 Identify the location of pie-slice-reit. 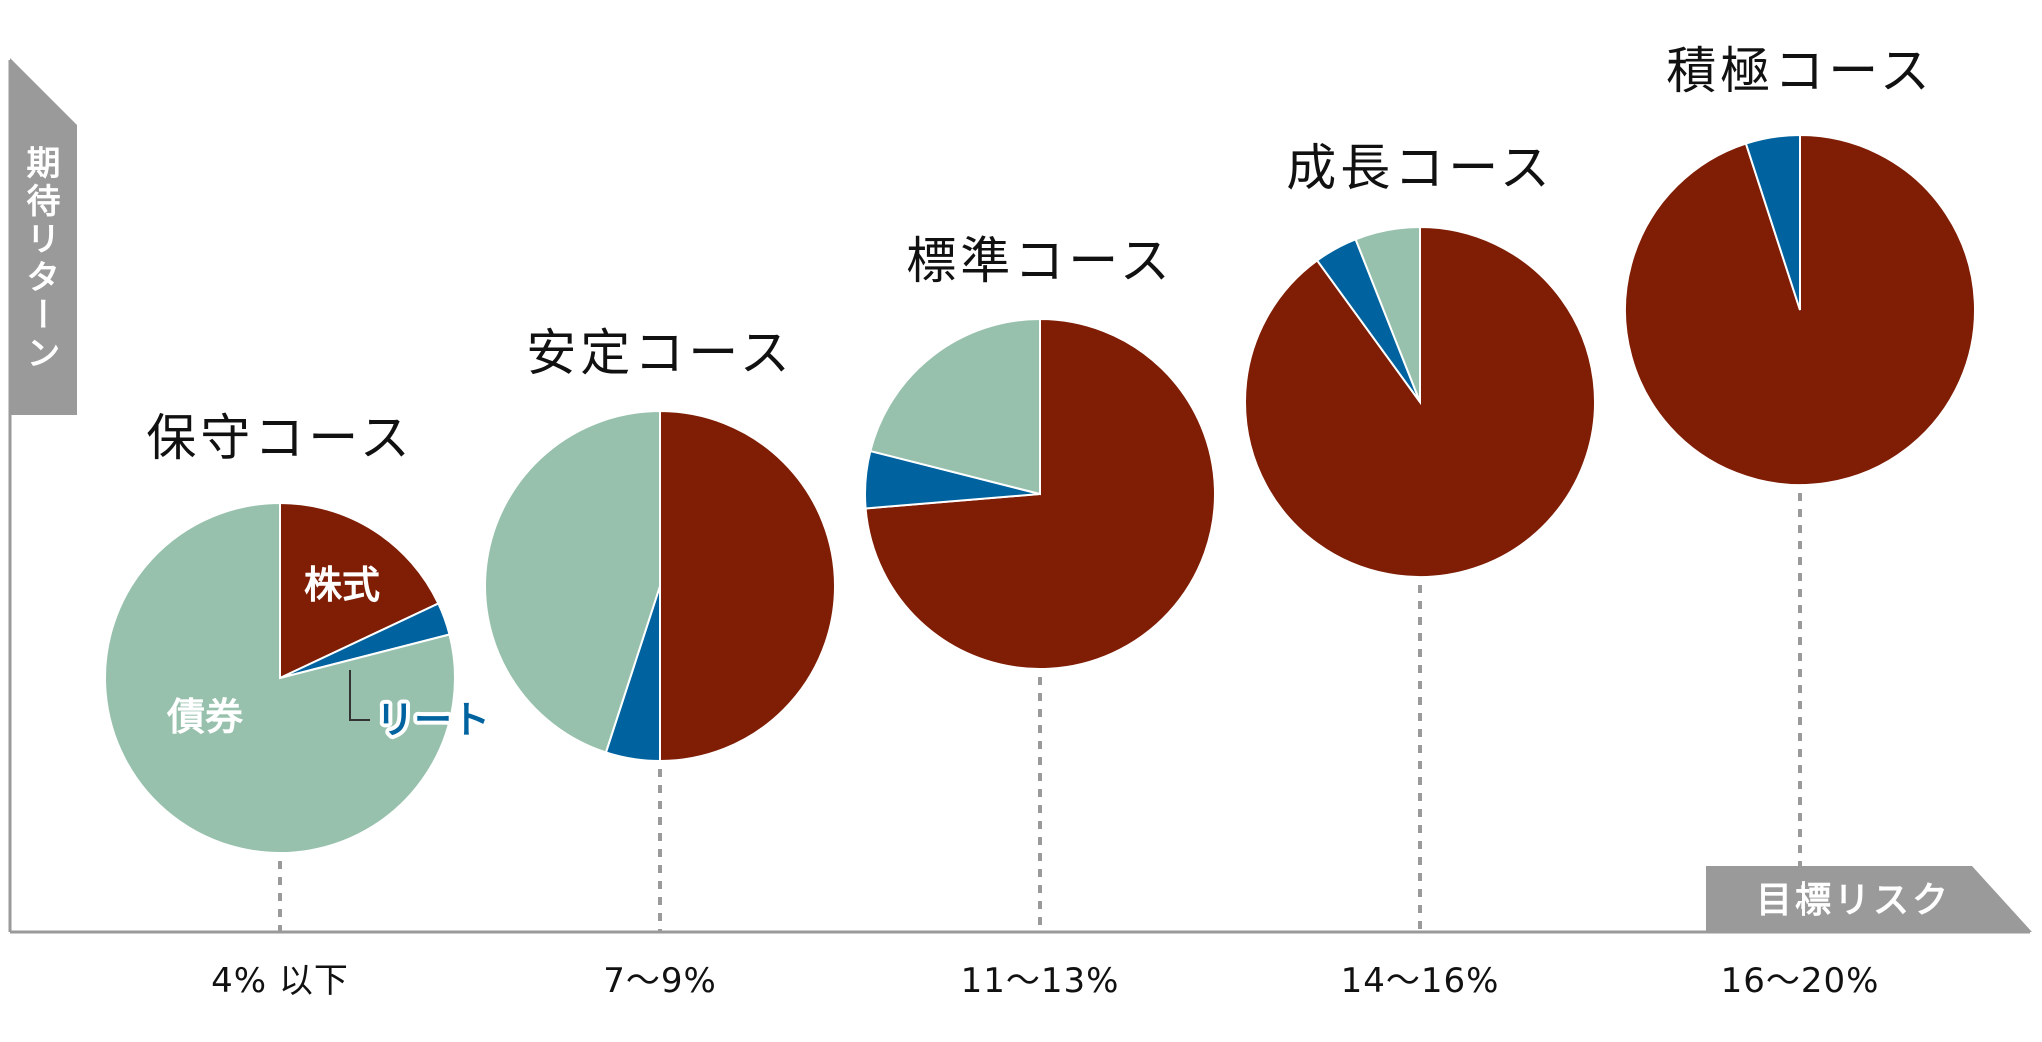
(1772, 222).